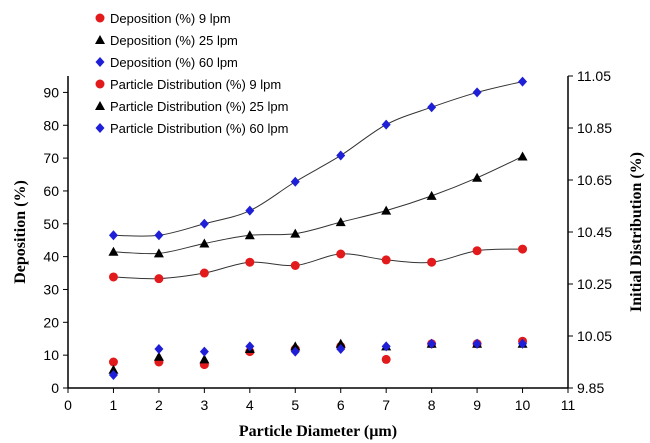  What do you see at coordinates (199, 128) in the screenshot?
I see `legend-label: Particle Distribution (%) 60 lpm` at bounding box center [199, 128].